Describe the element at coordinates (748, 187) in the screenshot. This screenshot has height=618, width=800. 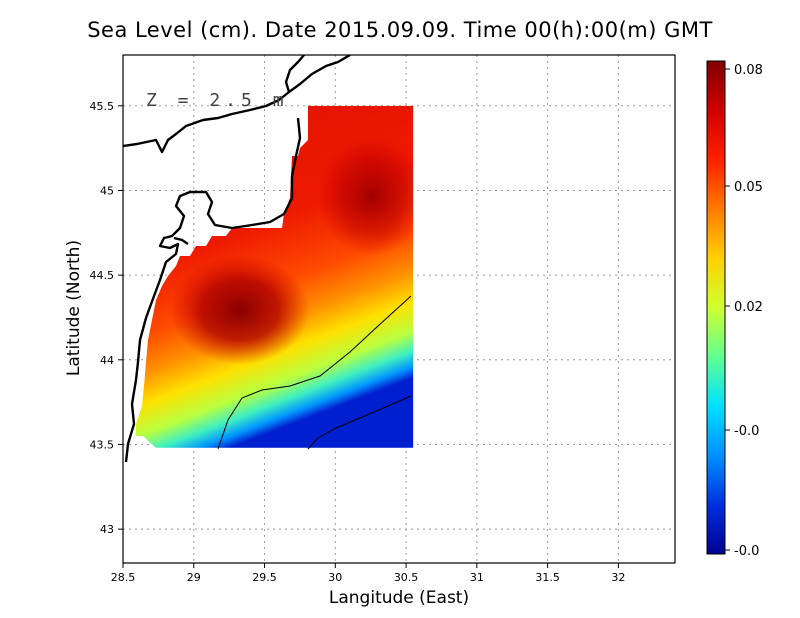
I see `colorbar-tick-label: 0.05` at that location.